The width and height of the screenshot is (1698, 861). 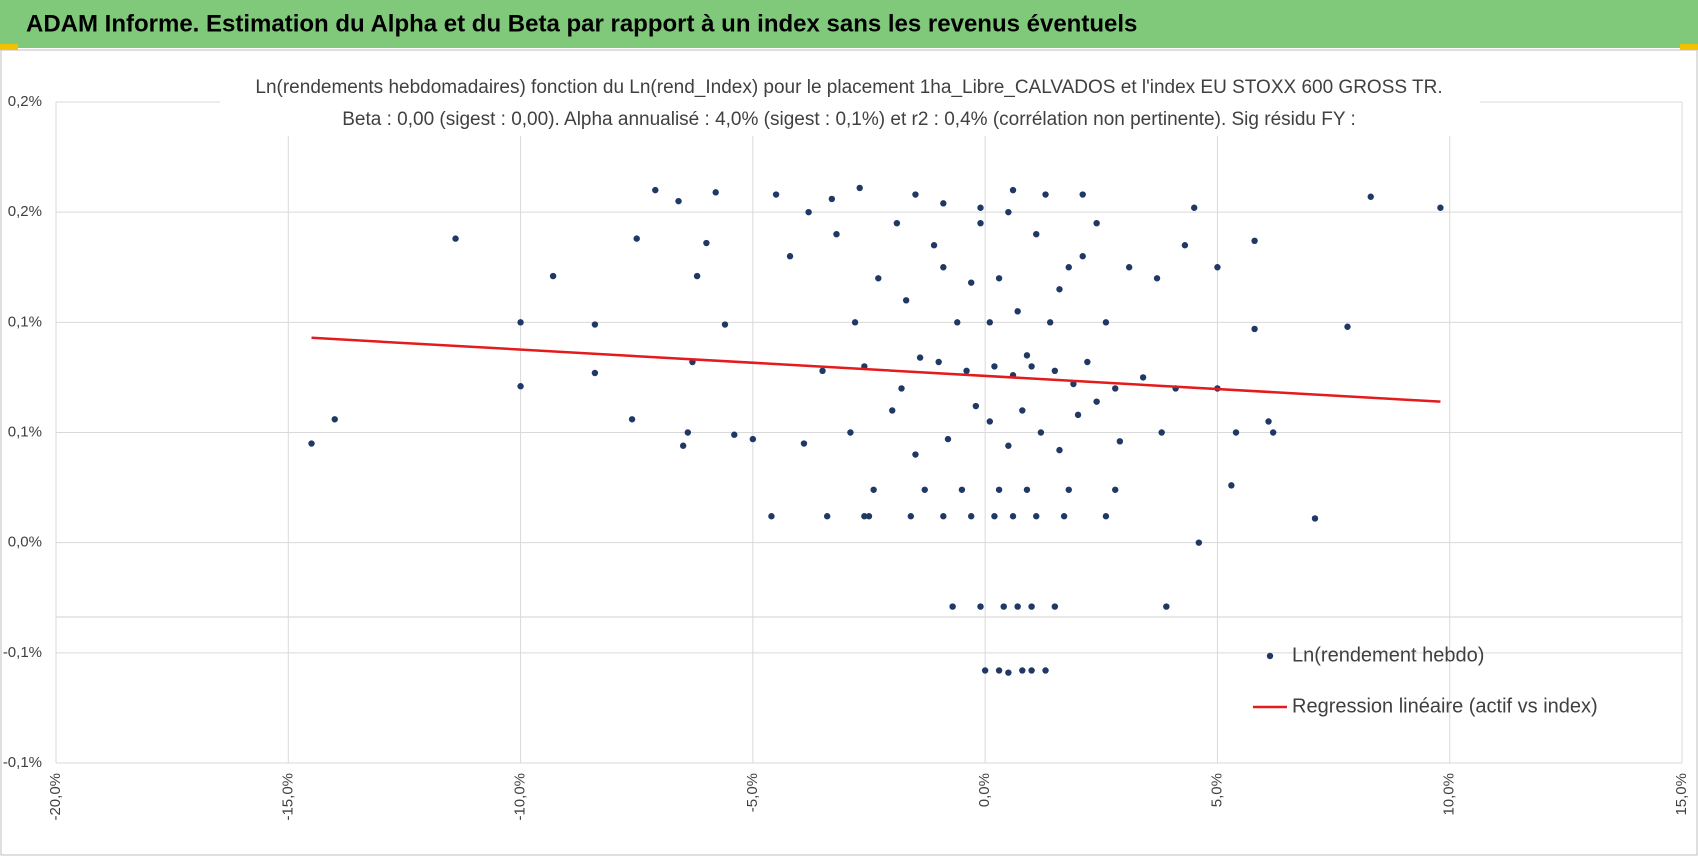 I want to click on x-tick-label: 0,0%, so click(x=984, y=790).